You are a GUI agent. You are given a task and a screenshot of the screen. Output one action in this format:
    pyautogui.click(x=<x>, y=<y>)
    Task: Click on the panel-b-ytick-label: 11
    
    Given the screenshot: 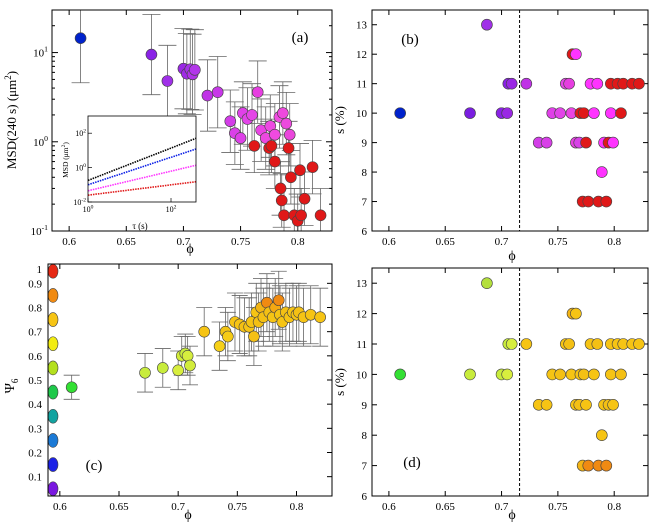 What is the action you would take?
    pyautogui.click(x=361, y=85)
    